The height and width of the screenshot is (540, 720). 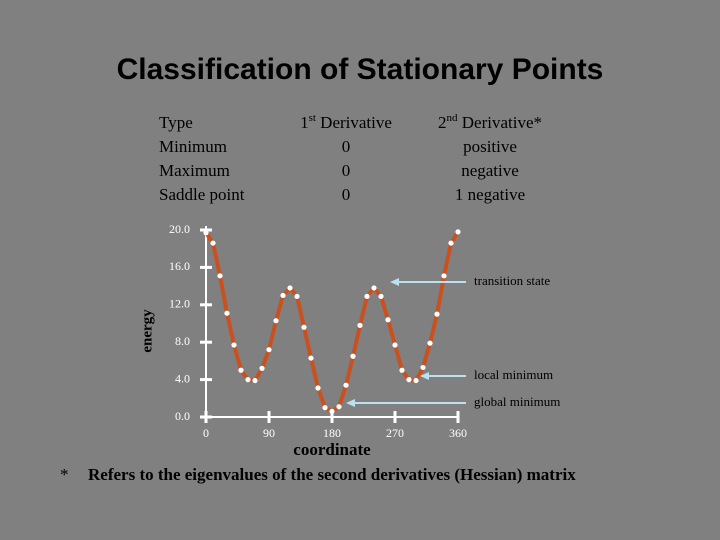 I want to click on x-tick-label: 360, so click(x=458, y=433).